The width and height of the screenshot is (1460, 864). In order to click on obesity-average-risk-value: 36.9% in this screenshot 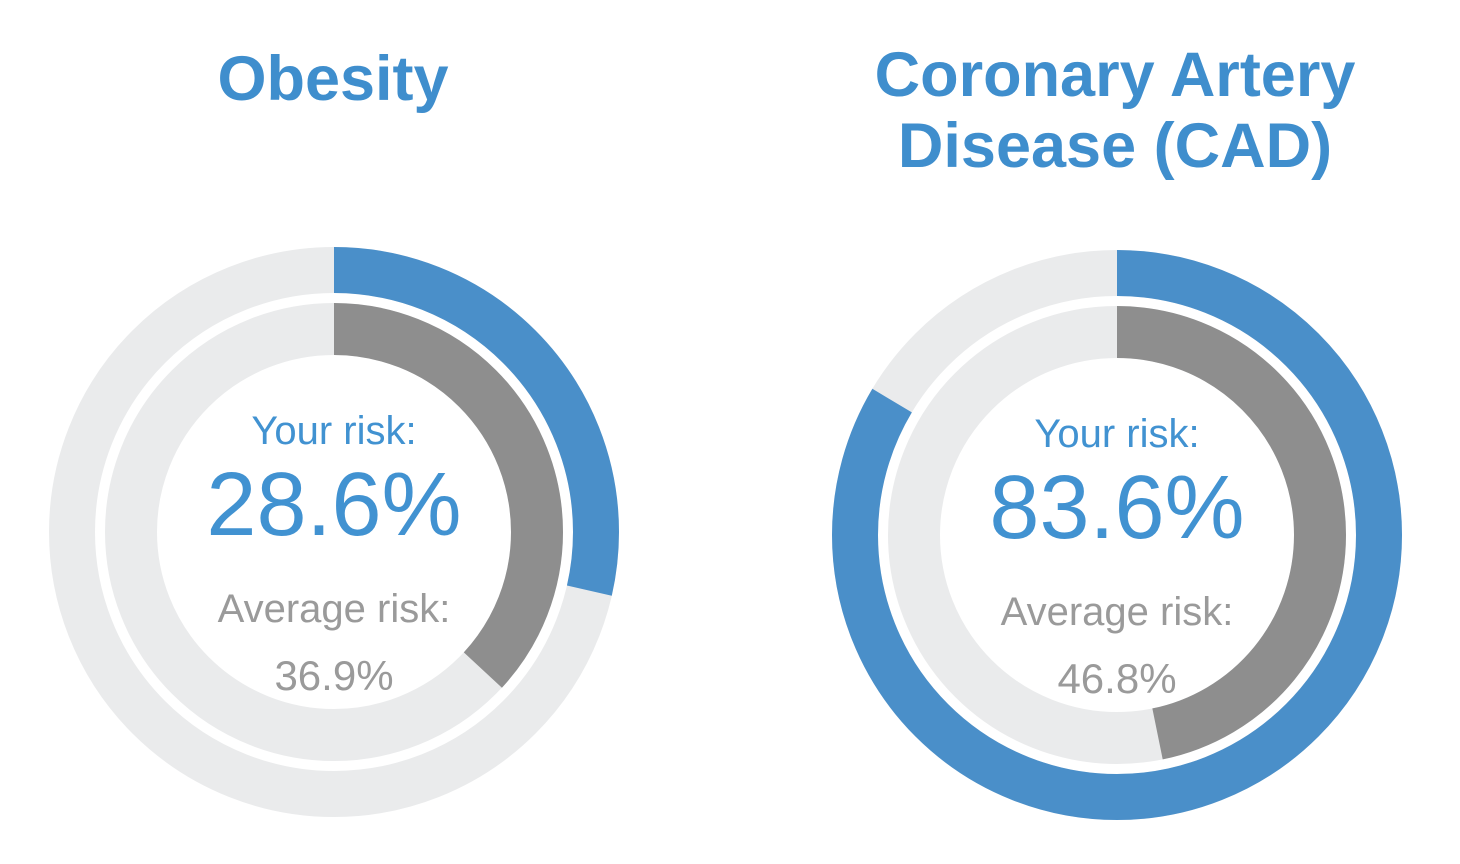, I will do `click(334, 676)`.